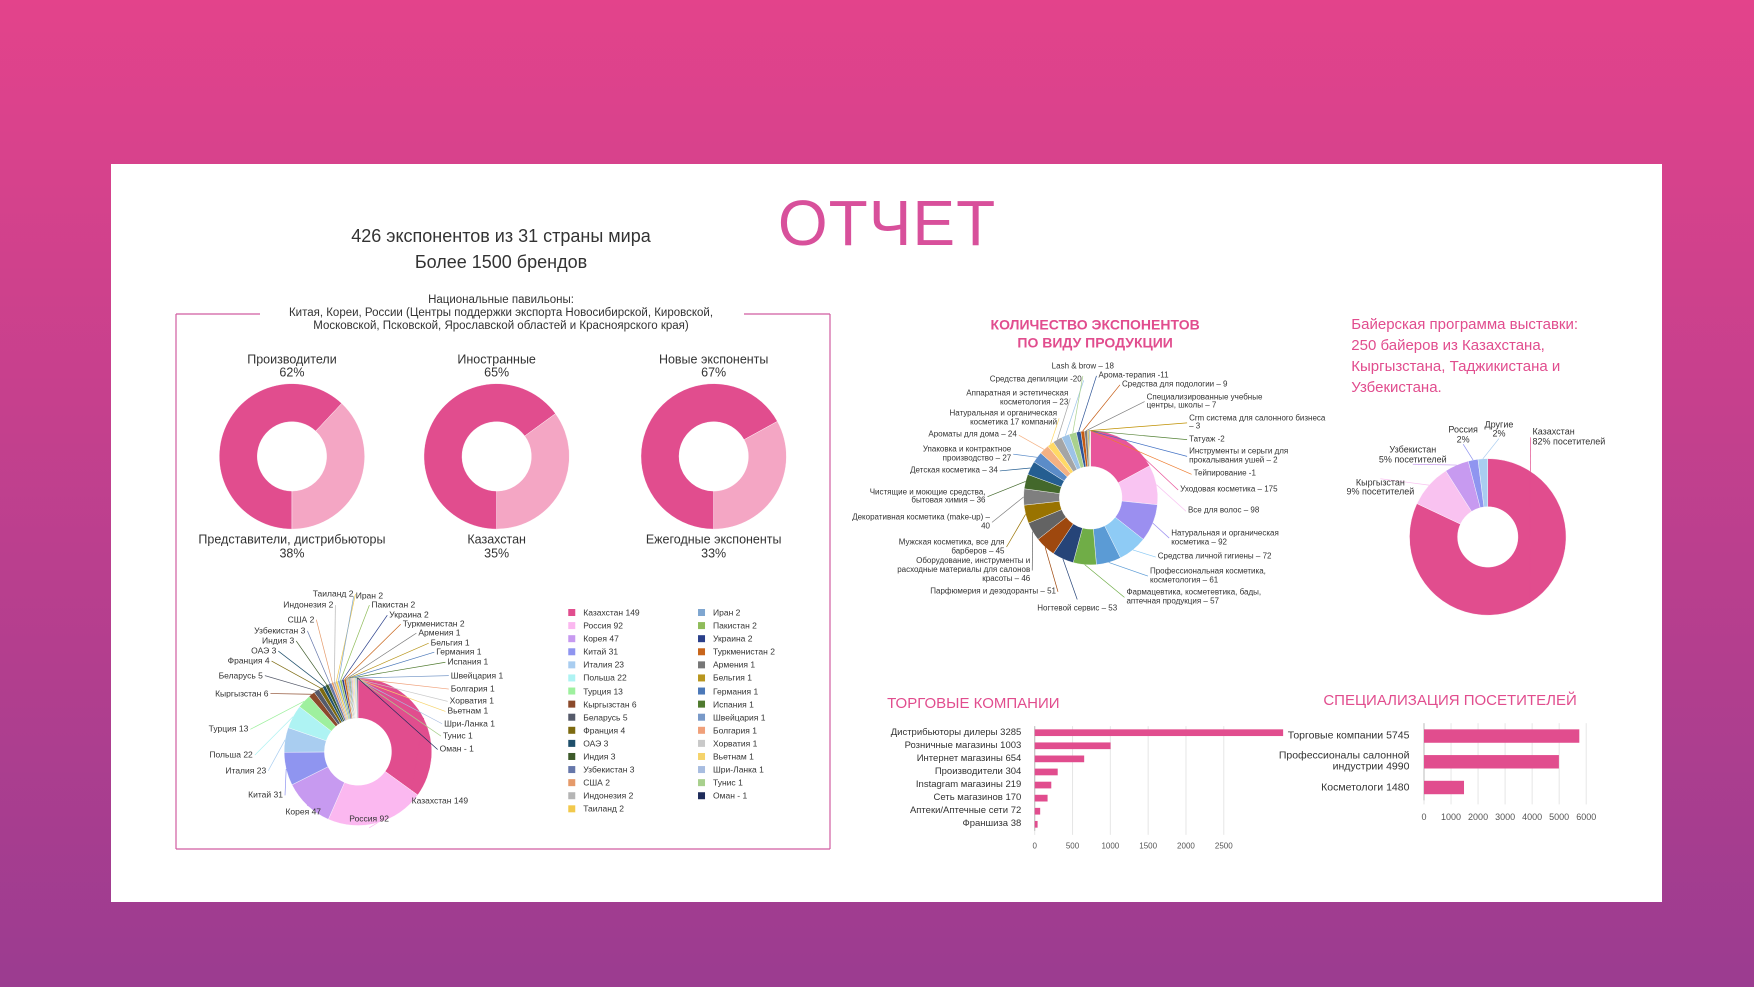 Image resolution: width=1754 pixels, height=987 pixels. Describe the element at coordinates (1013, 771) in the screenshot. I see `value-label: 304` at that location.